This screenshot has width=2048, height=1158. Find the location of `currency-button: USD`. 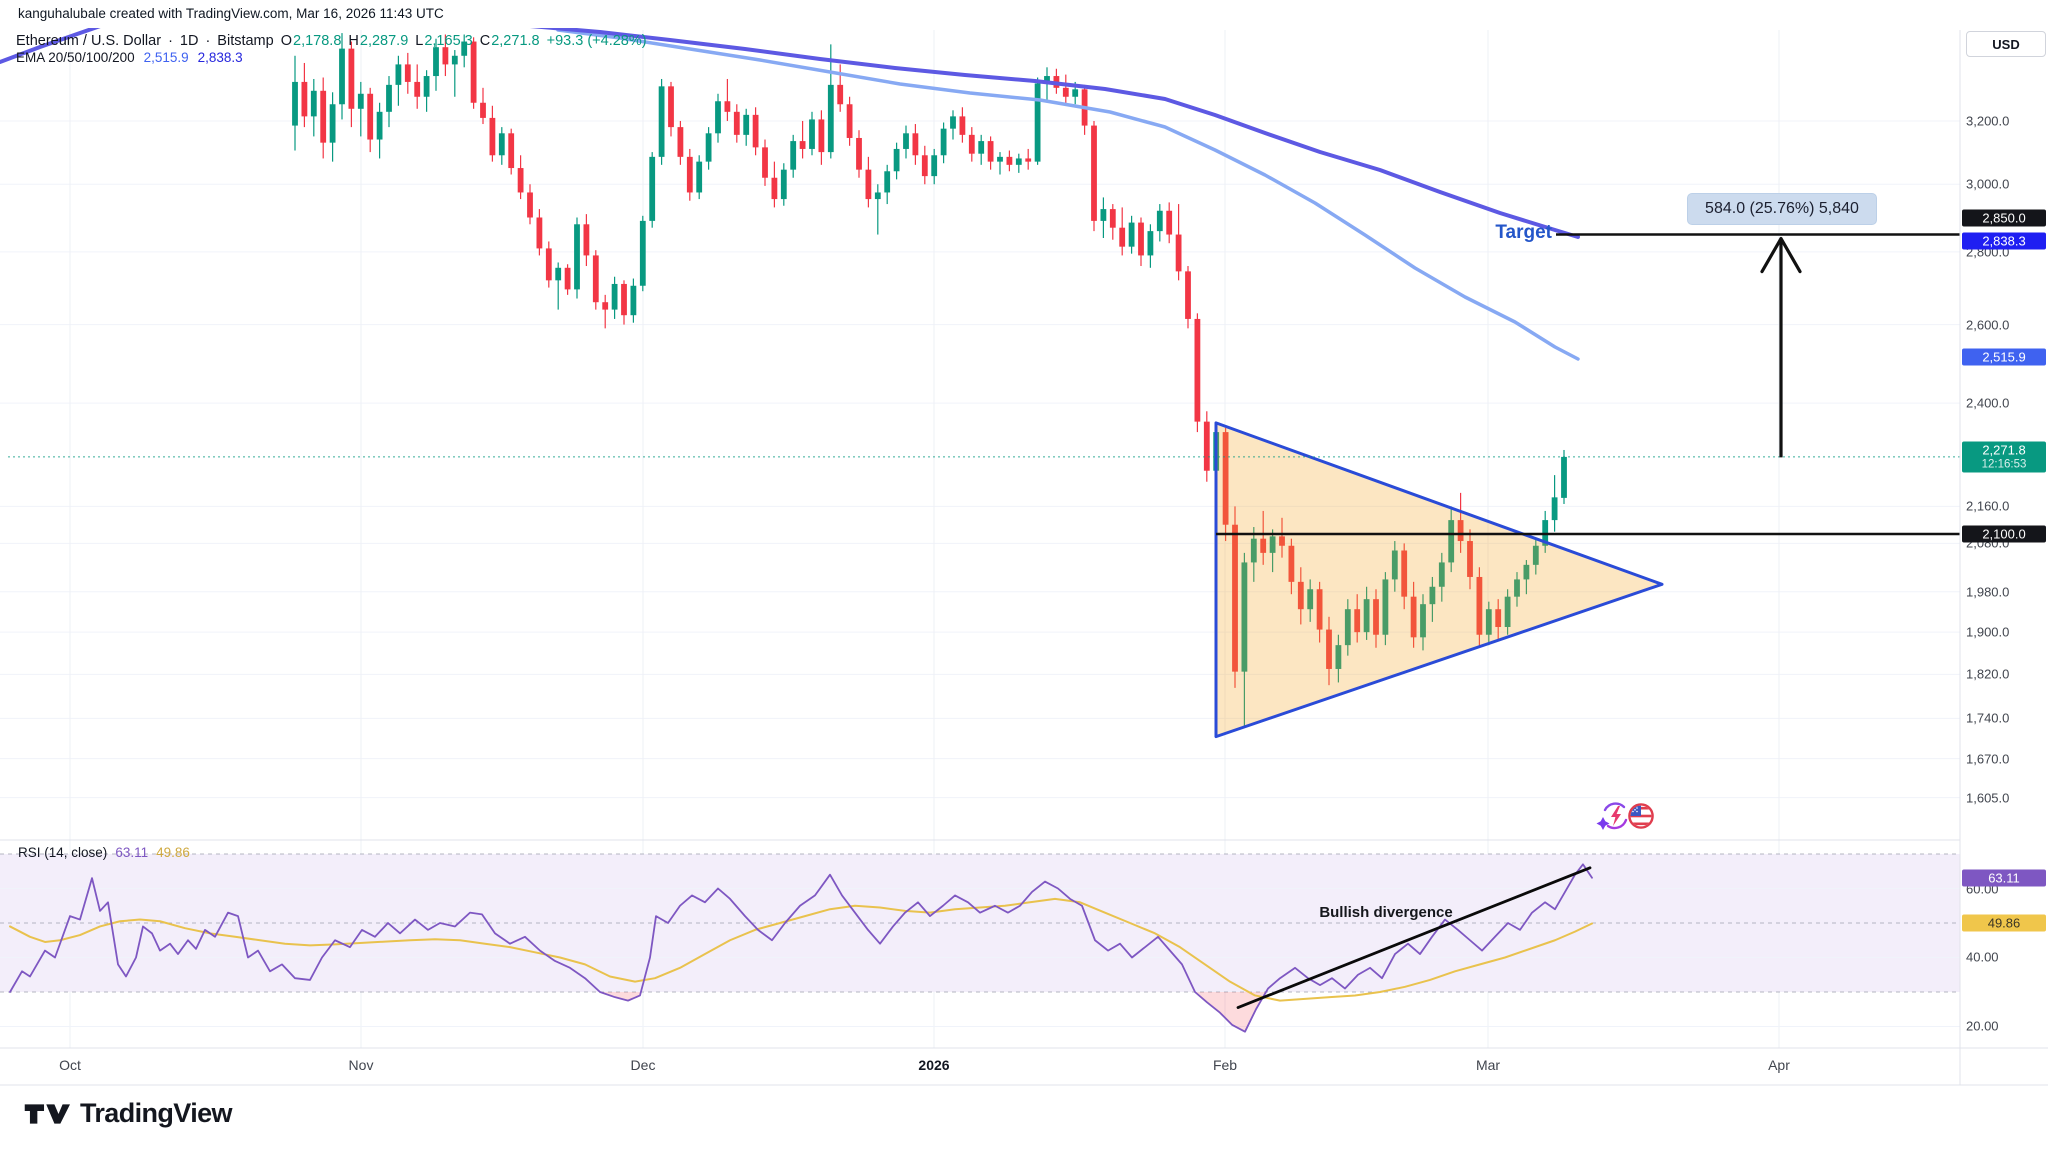

currency-button: USD is located at coordinates (2006, 44).